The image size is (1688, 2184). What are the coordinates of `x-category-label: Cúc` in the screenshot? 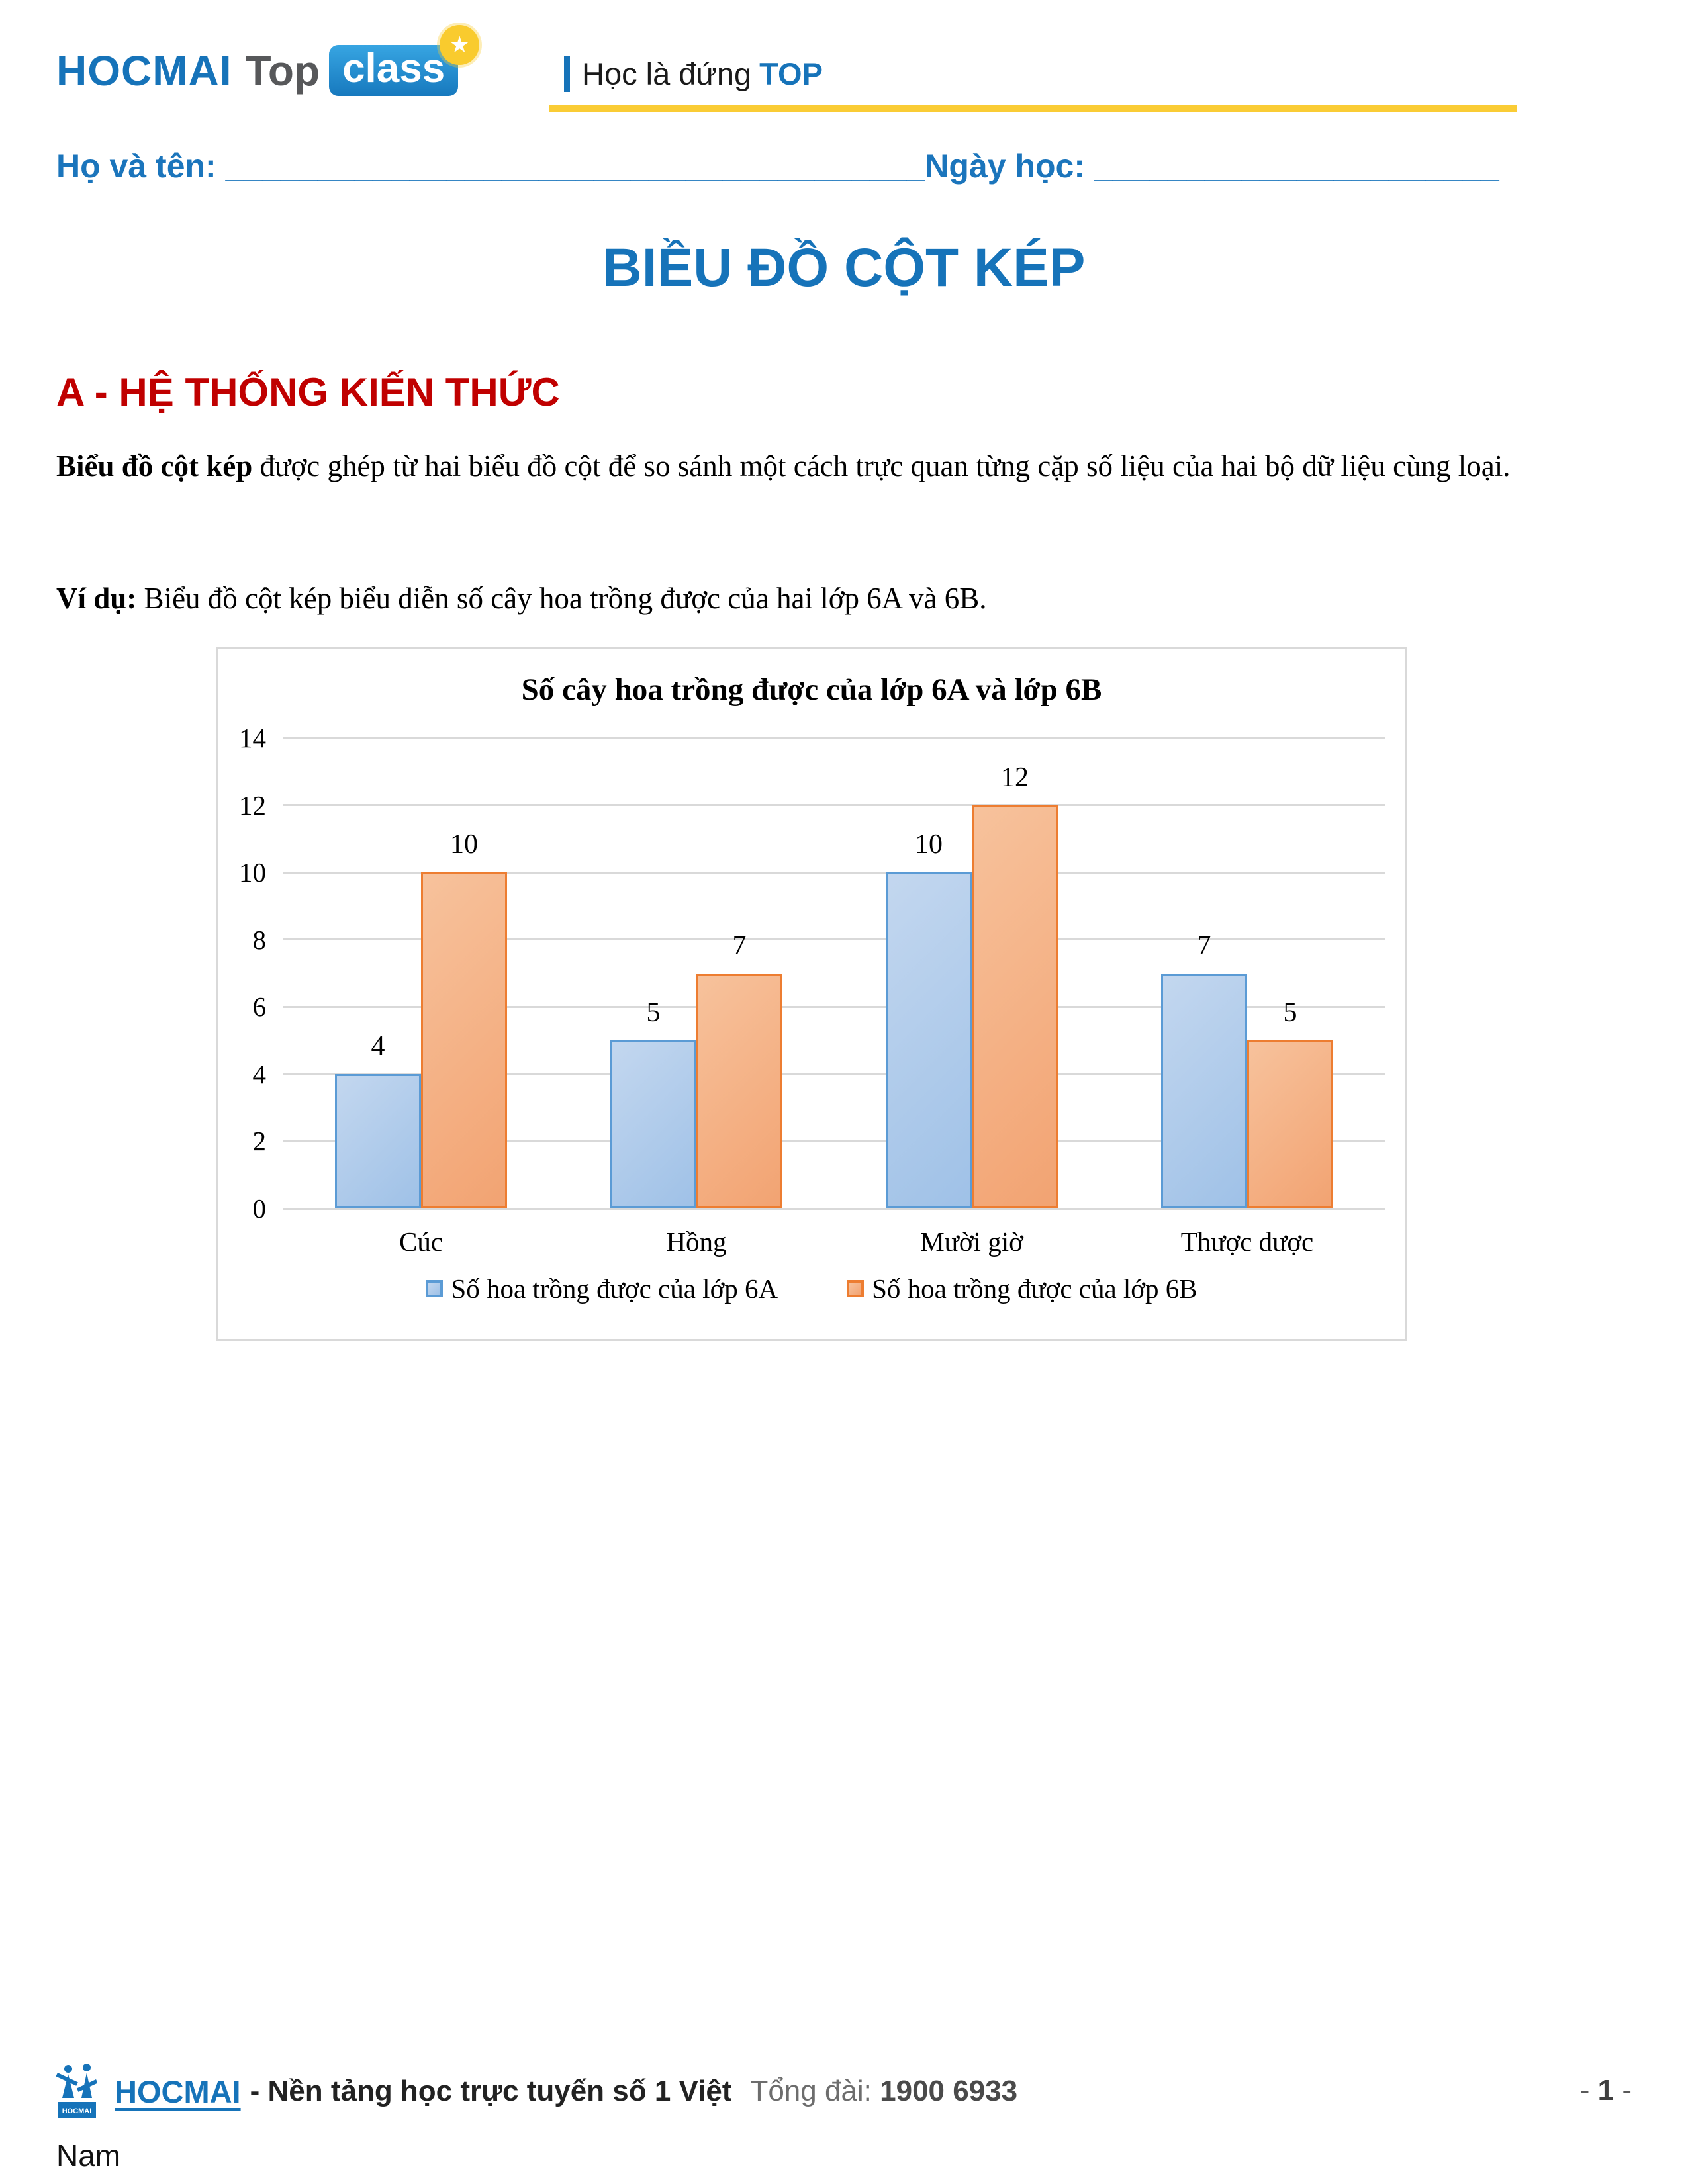 It's located at (421, 1241).